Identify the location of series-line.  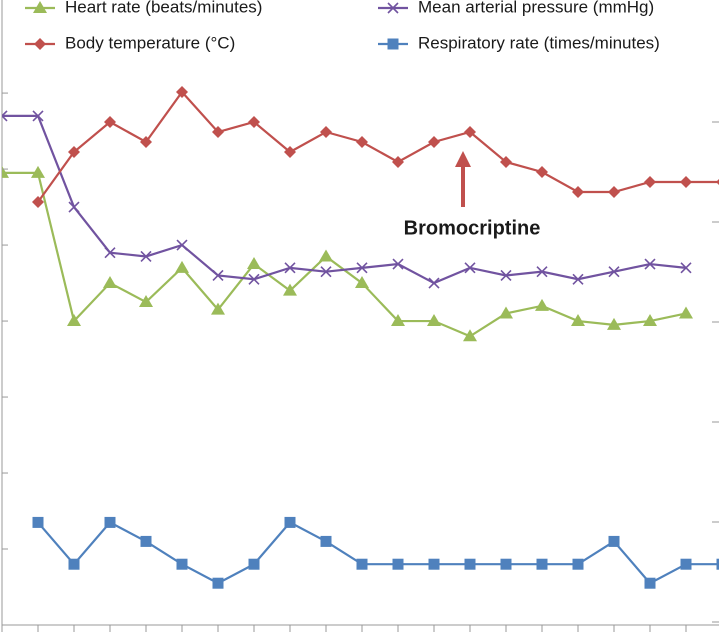
(378, 553).